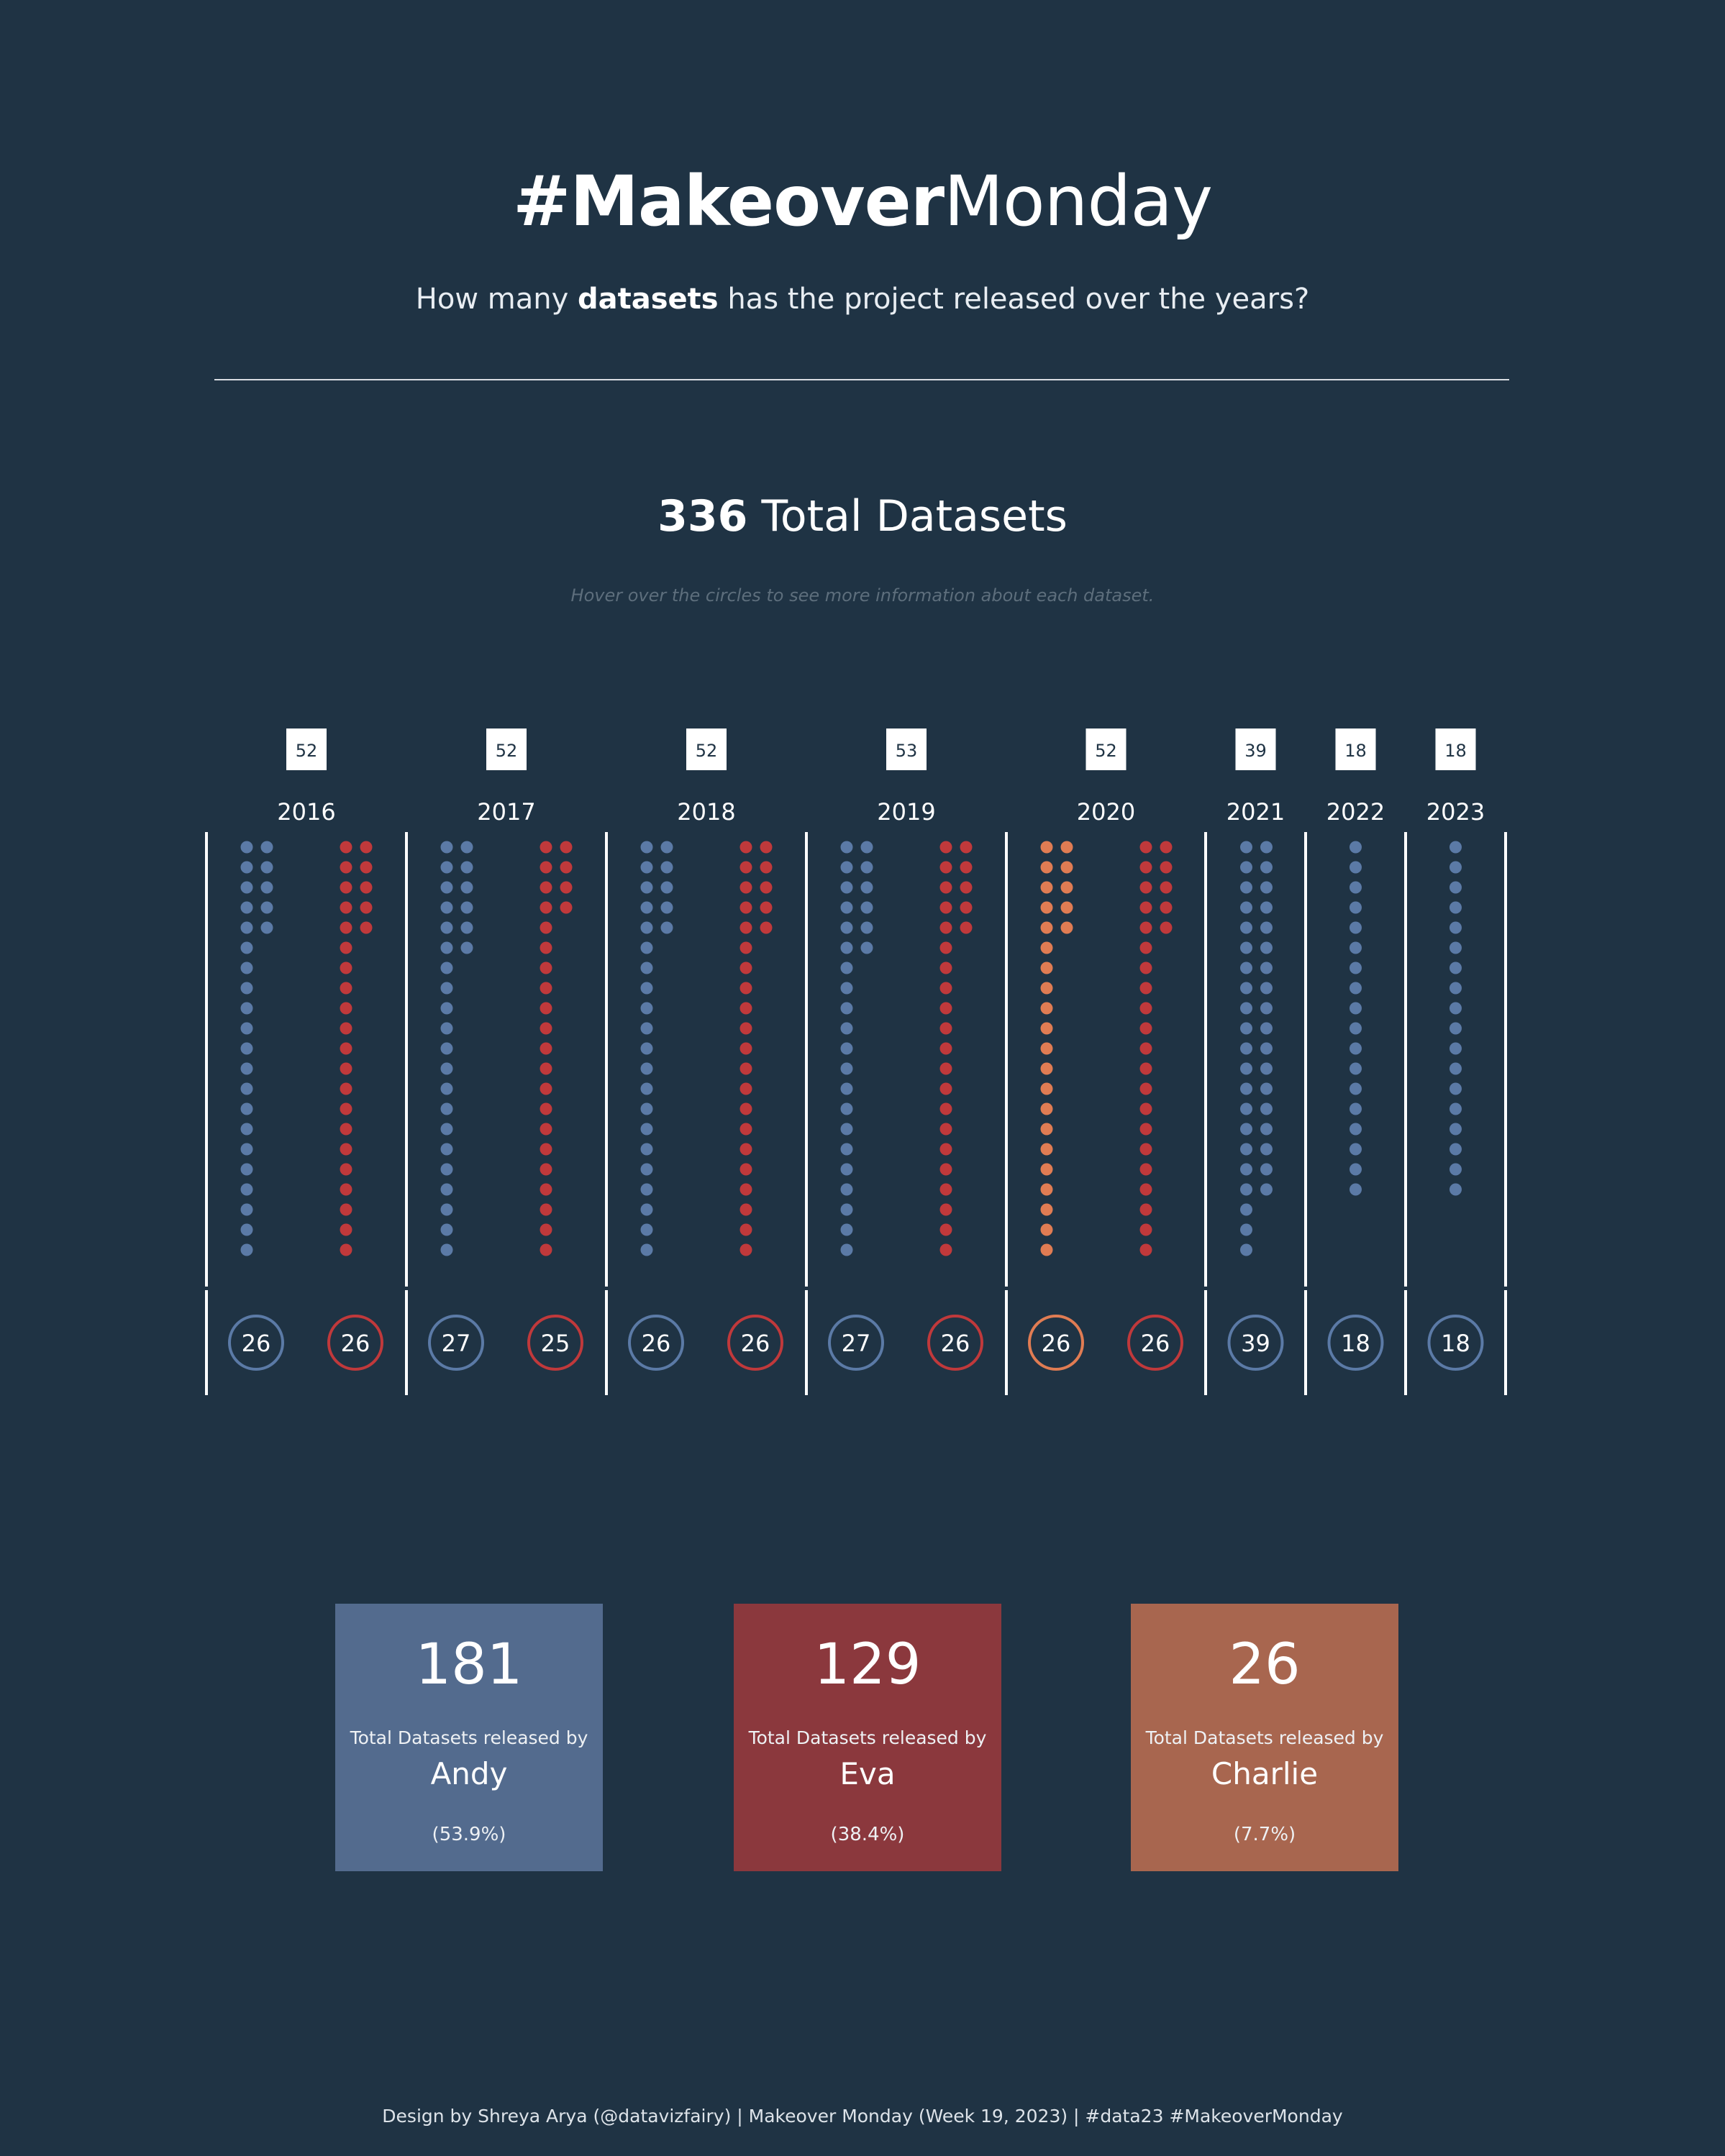 This screenshot has height=2156, width=1725. Describe the element at coordinates (469, 1834) in the screenshot. I see `kpi-percent: (53.9%)` at that location.